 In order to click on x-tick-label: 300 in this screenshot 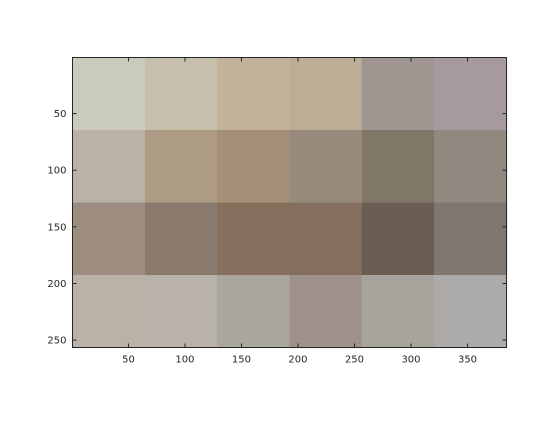, I will do `click(410, 360)`.